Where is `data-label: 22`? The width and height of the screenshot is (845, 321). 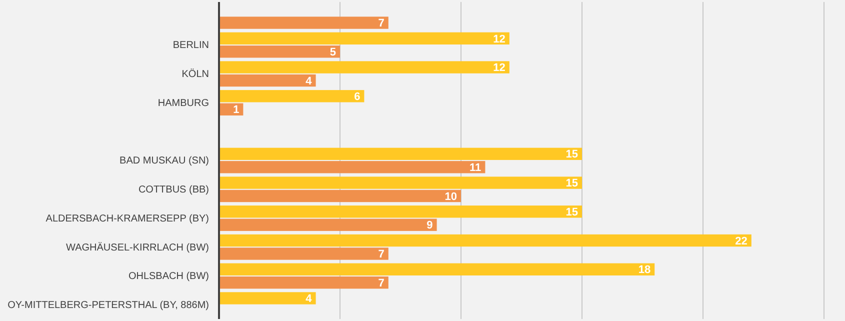 data-label: 22 is located at coordinates (741, 241).